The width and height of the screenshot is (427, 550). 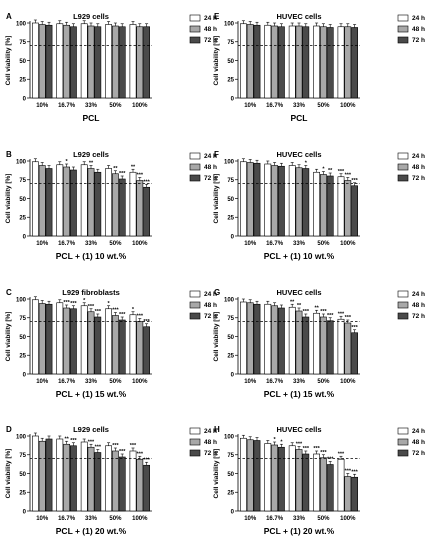 What do you see at coordinates (299, 394) in the screenshot?
I see `x-axis-title: PCL + (1) 15 wt.%` at bounding box center [299, 394].